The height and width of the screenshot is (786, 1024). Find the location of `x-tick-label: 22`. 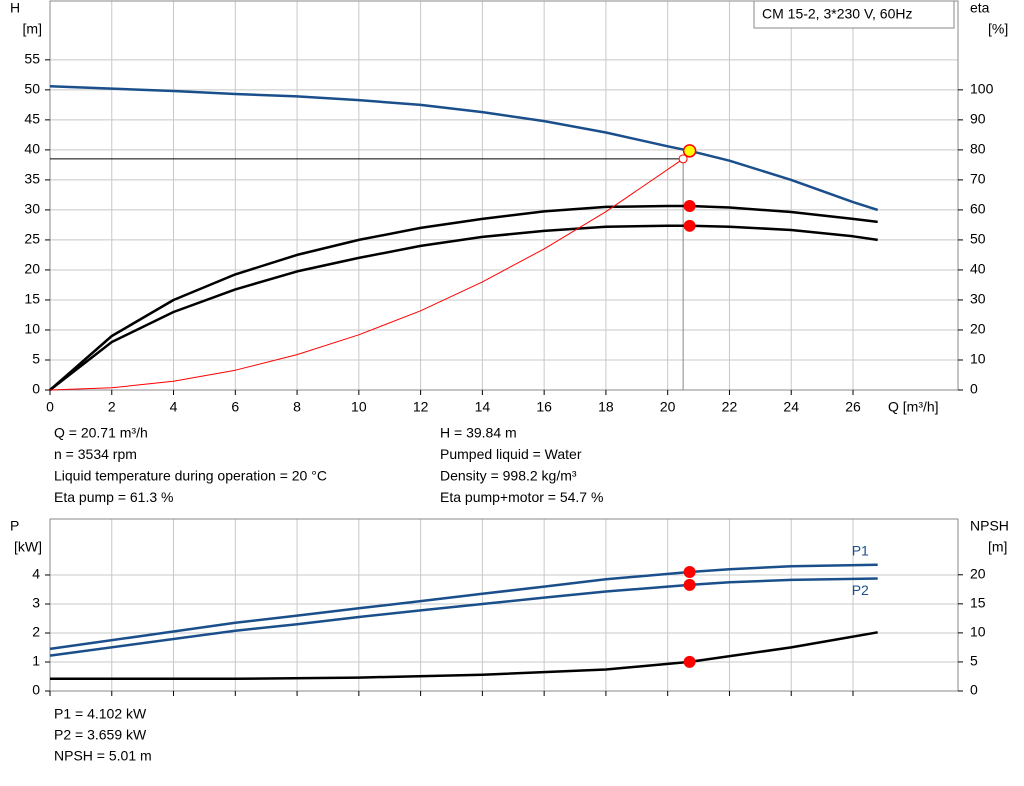

x-tick-label: 22 is located at coordinates (730, 407).